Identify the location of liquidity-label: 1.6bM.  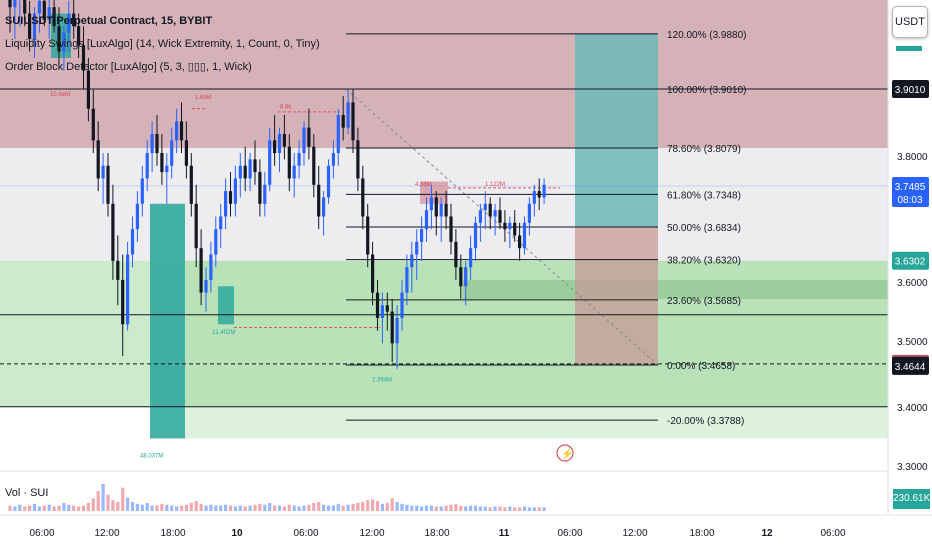
(203, 98).